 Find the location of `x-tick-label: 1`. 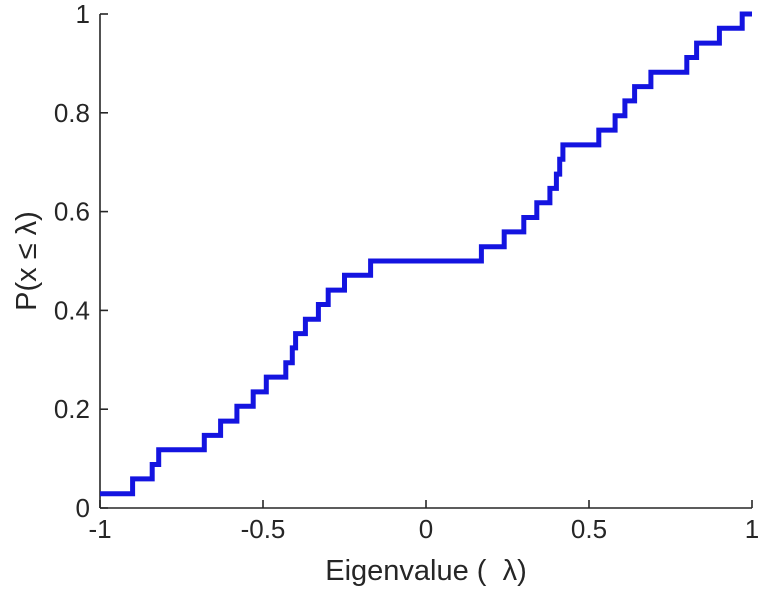

x-tick-label: 1 is located at coordinates (752, 529).